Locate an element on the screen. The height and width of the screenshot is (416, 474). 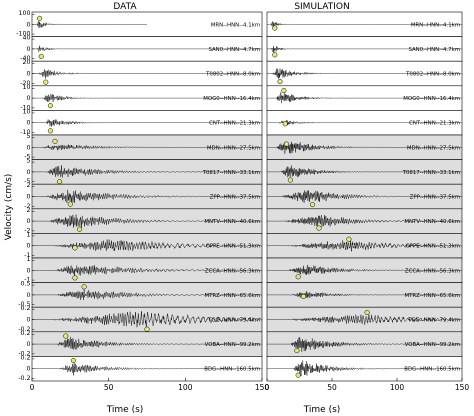
trace-row-sim-13: TGG--HNN--79.4km is located at coordinates (364, 319).